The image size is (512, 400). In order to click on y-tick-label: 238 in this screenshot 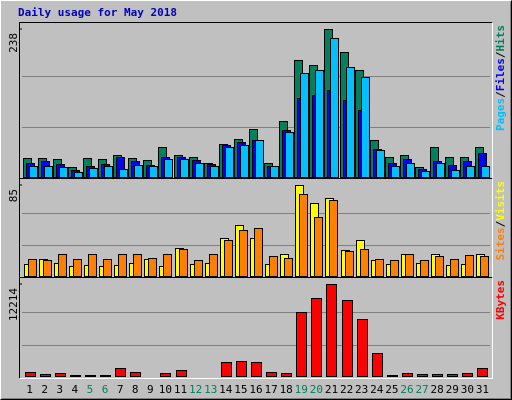, I will do `click(13, 43)`.